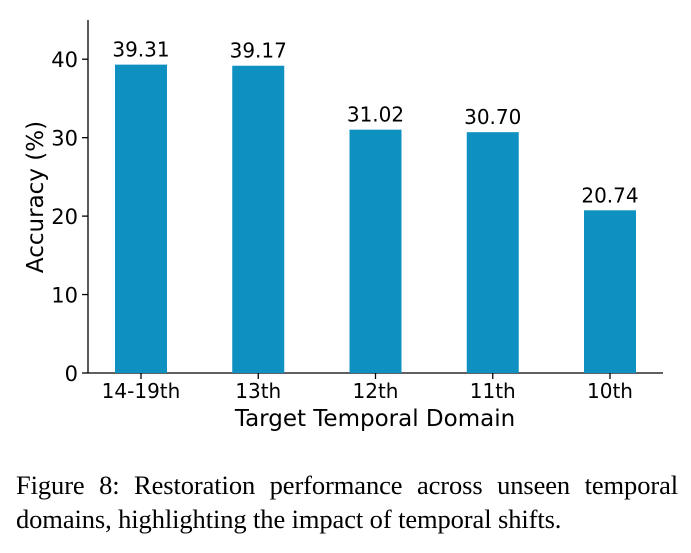  I want to click on x-tick-label: 13th, so click(258, 391).